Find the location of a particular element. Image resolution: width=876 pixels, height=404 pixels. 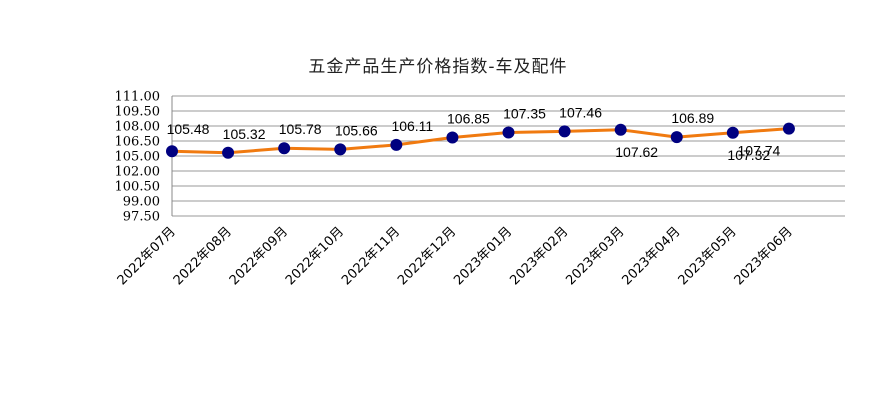

data-label: 107.62 is located at coordinates (636, 152).